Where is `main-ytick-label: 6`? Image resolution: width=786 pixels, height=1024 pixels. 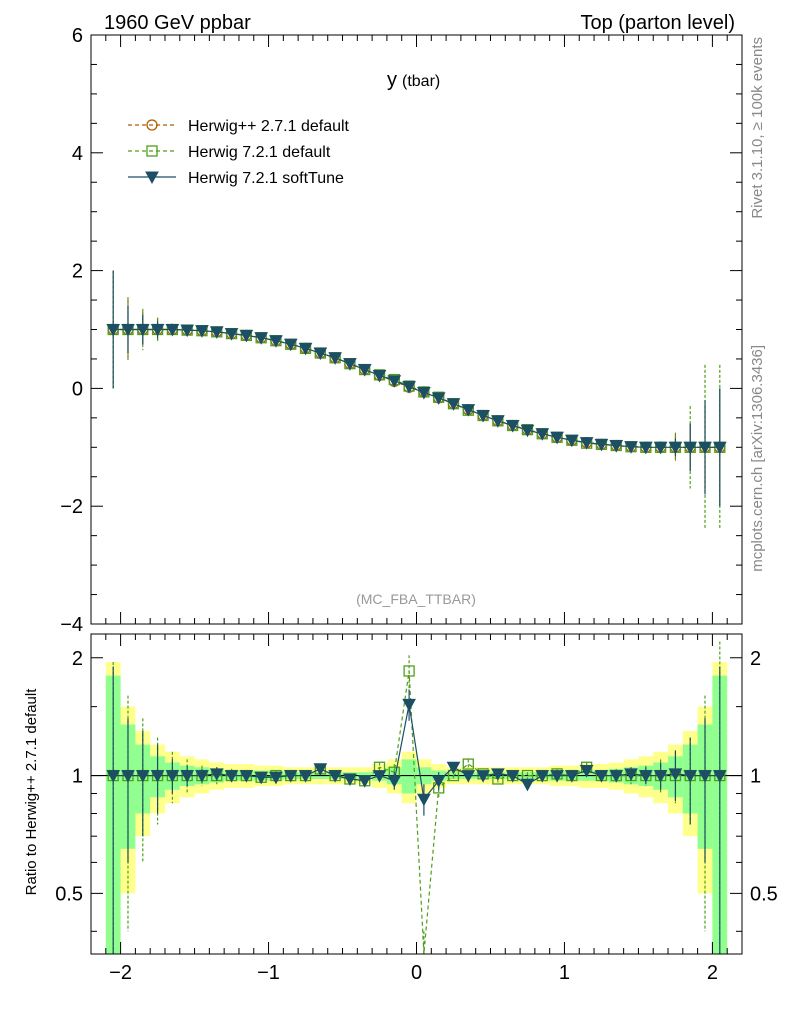
main-ytick-label: 6 is located at coordinates (77, 36).